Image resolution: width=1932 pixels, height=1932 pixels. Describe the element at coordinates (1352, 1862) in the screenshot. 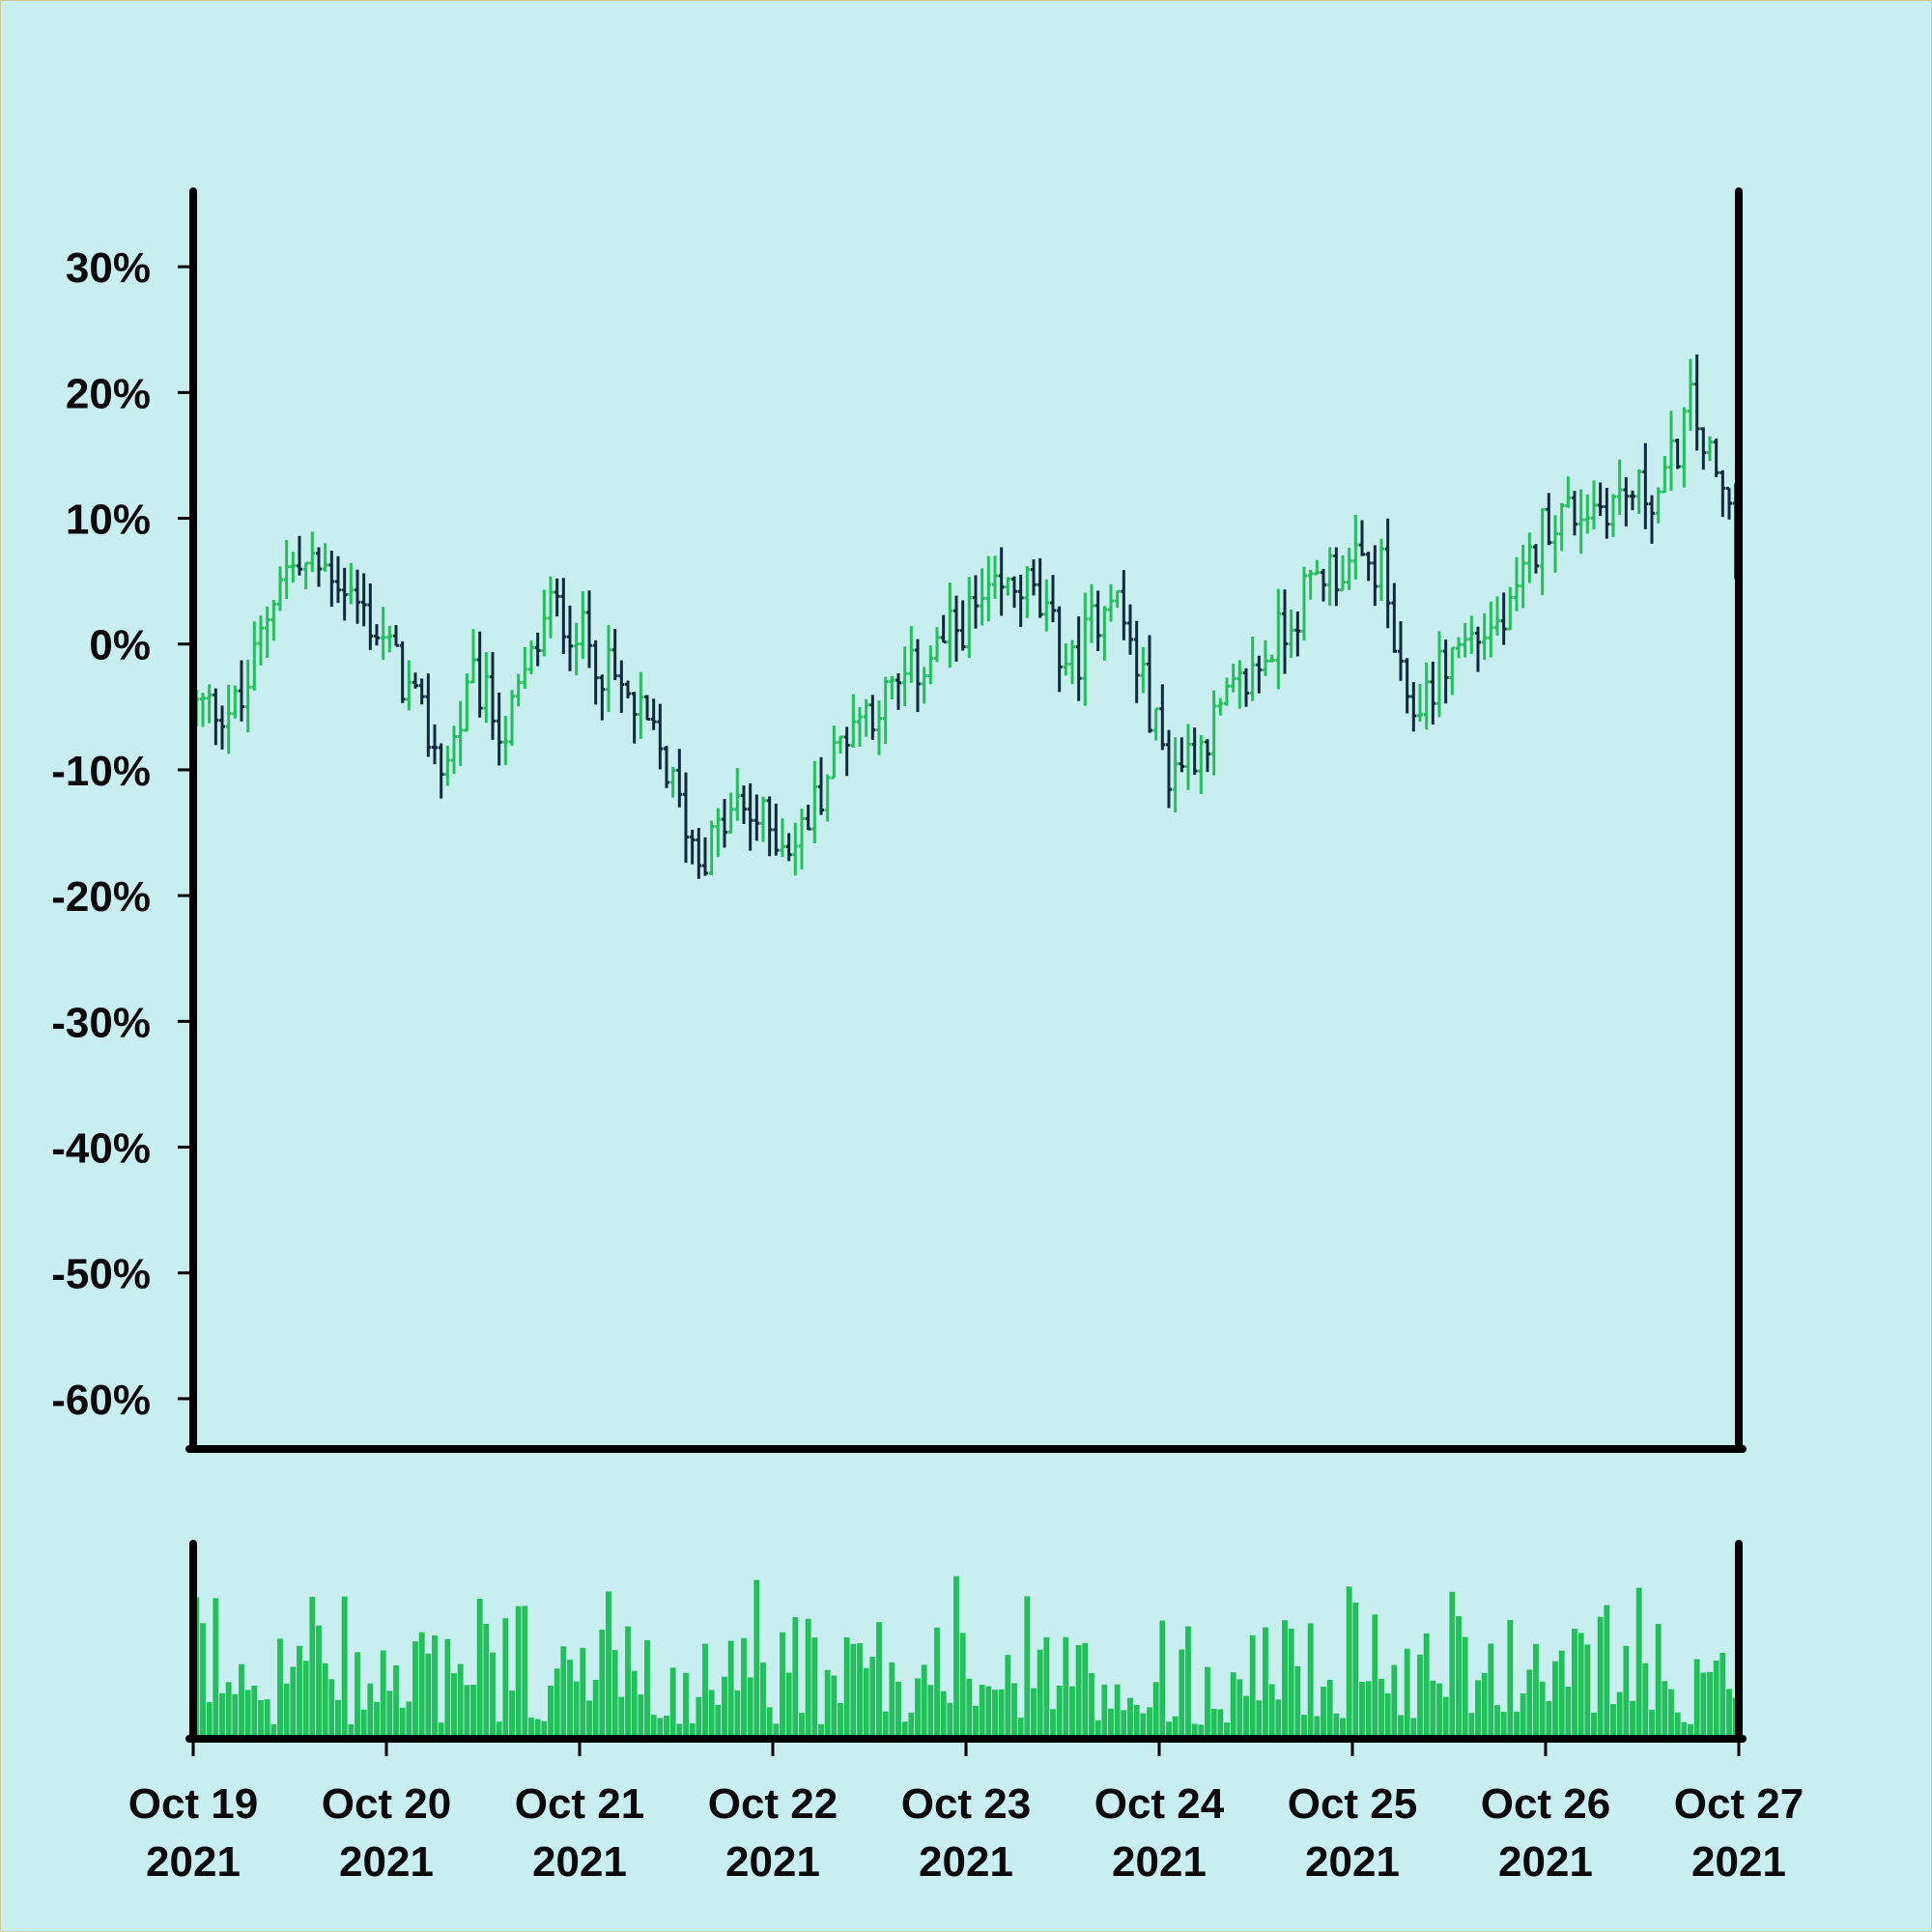

I see `x-tick-label-year: 2021` at that location.